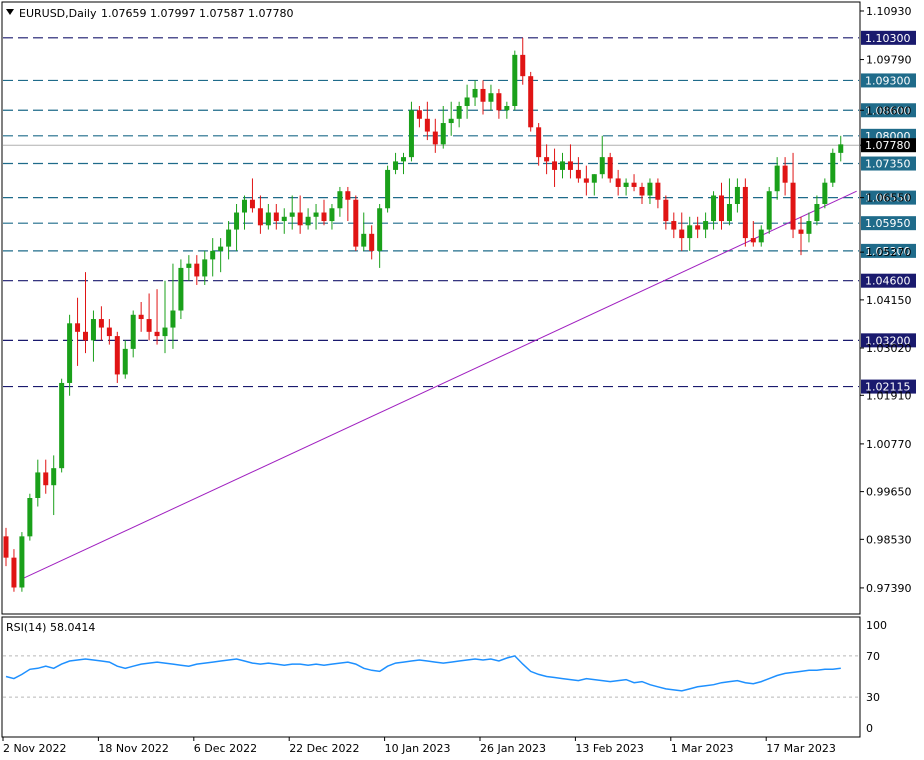 Image resolution: width=924 pixels, height=760 pixels. Describe the element at coordinates (225, 748) in the screenshot. I see `time-tick-label: 6 Dec 2022` at that location.